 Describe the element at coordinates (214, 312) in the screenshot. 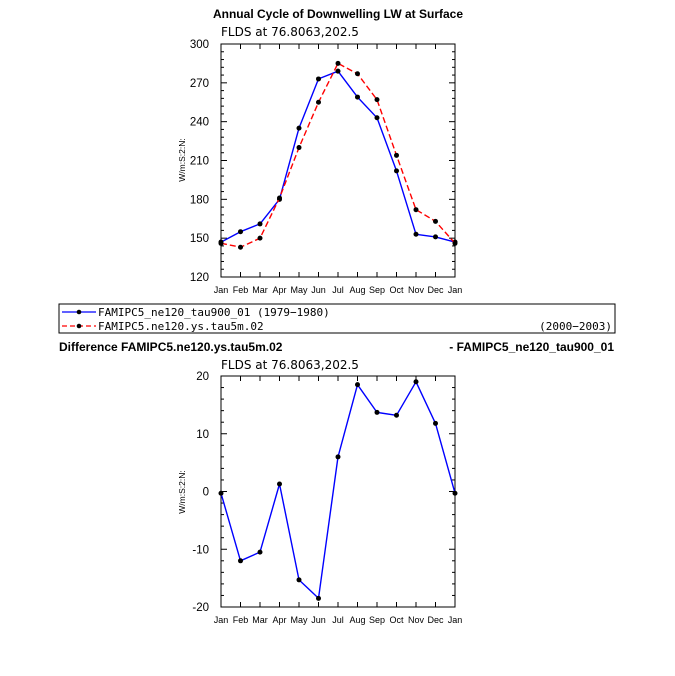

I see `legend-label-1: FAMIPC5_ne120_tau900_01 (1979−1980)` at that location.